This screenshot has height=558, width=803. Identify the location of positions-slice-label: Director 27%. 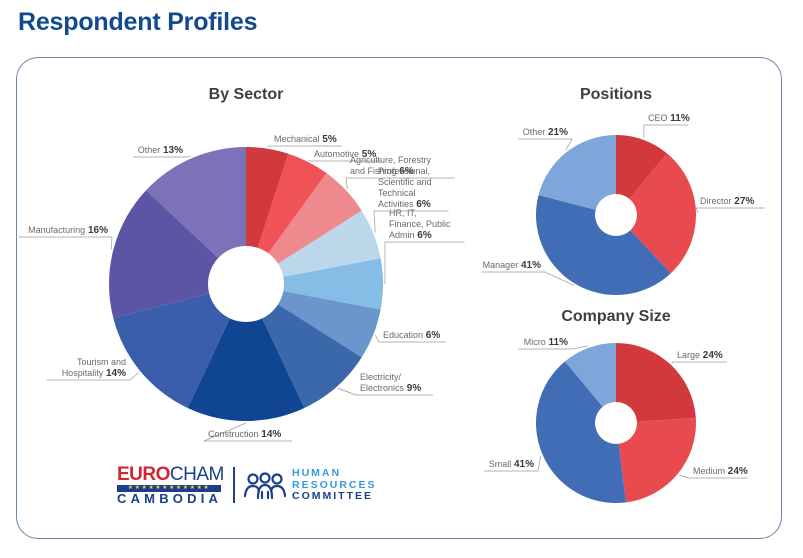
(727, 201).